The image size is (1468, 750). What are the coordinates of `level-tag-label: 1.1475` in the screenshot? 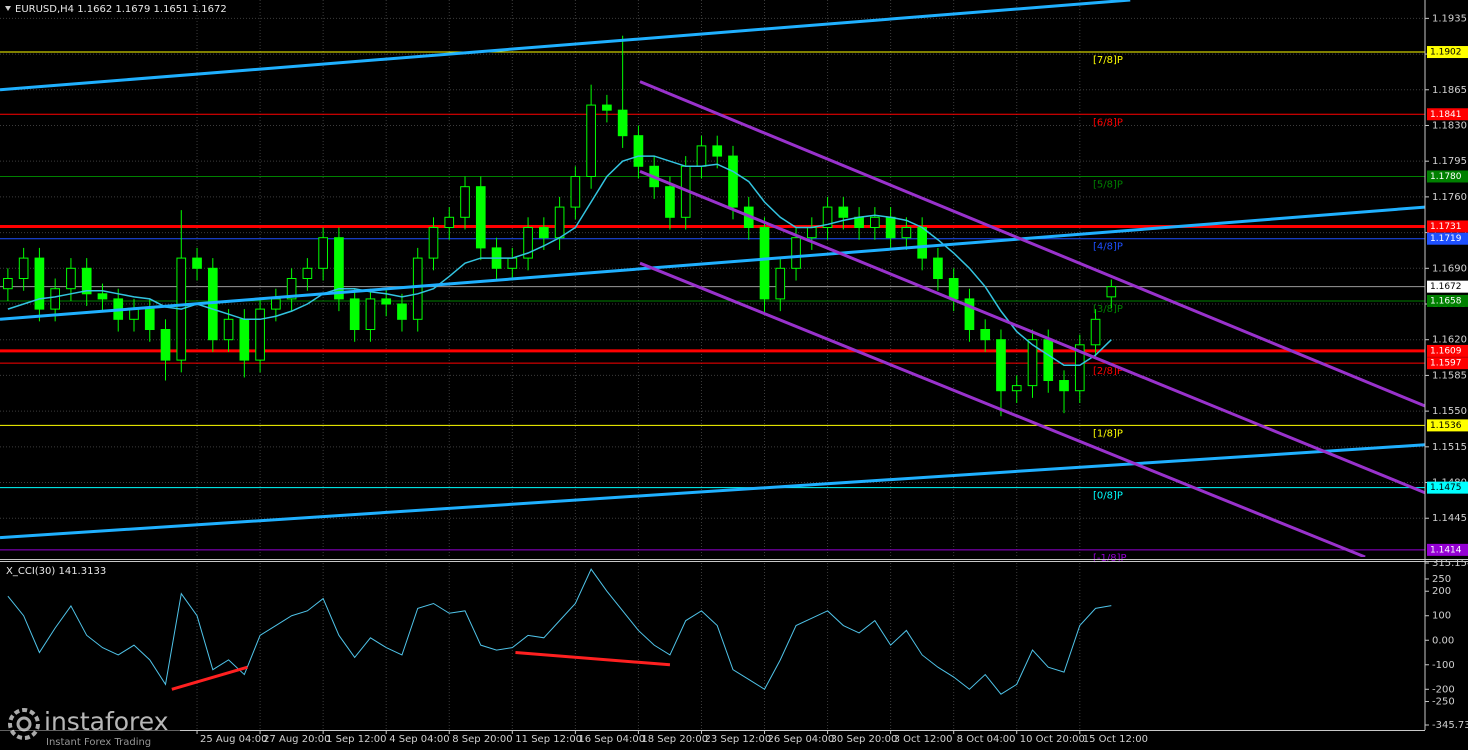 It's located at (1446, 488).